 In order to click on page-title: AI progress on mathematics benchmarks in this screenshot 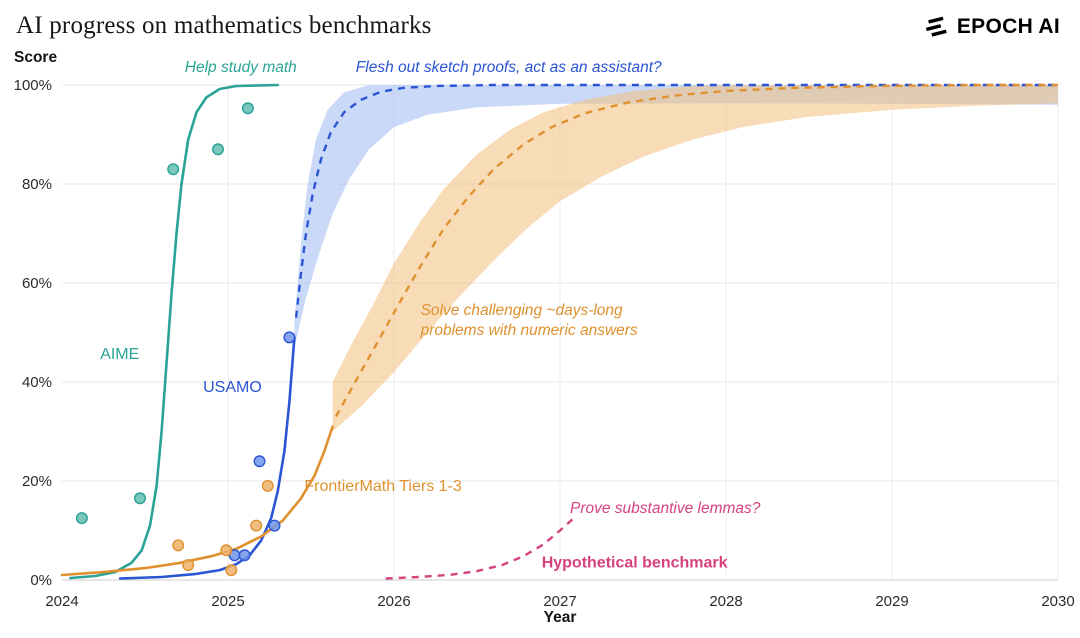, I will do `click(224, 25)`.